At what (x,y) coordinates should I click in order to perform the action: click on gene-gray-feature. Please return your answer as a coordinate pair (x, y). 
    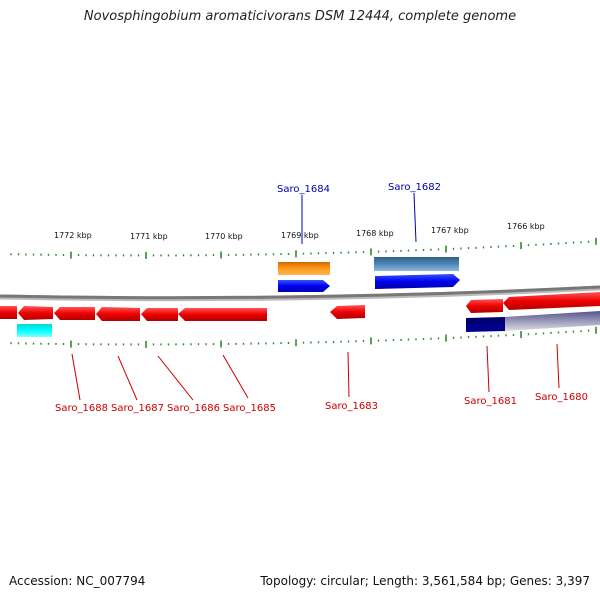
    Looking at the image, I should click on (552, 321).